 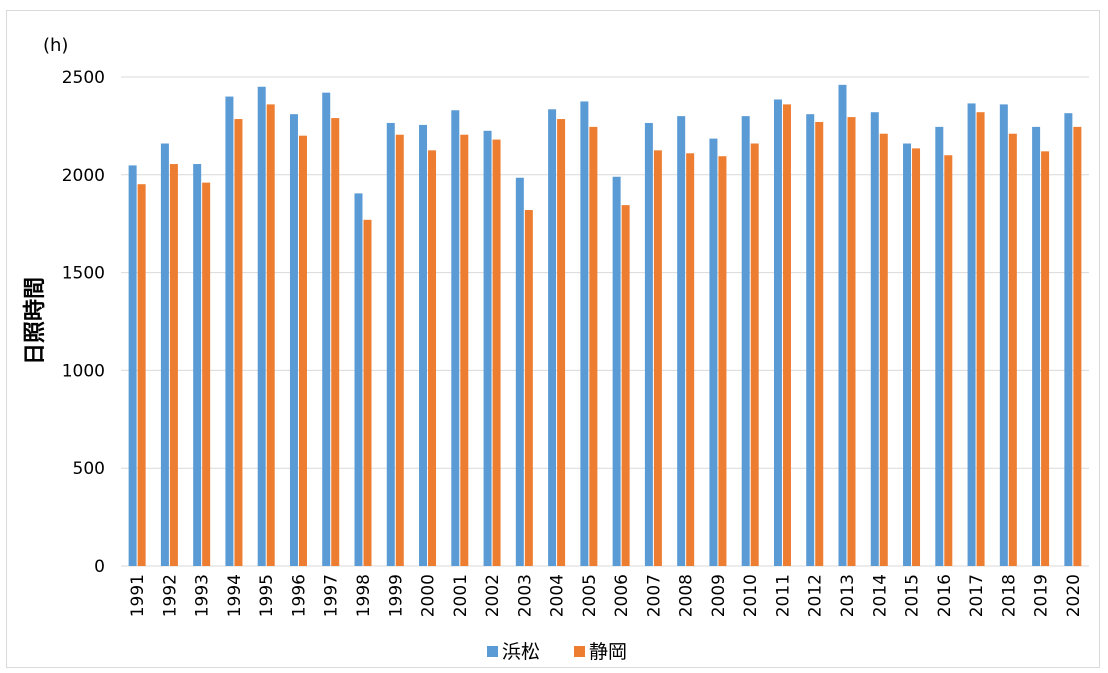 What do you see at coordinates (83, 78) in the screenshot?
I see `y-tick-label: 2500` at bounding box center [83, 78].